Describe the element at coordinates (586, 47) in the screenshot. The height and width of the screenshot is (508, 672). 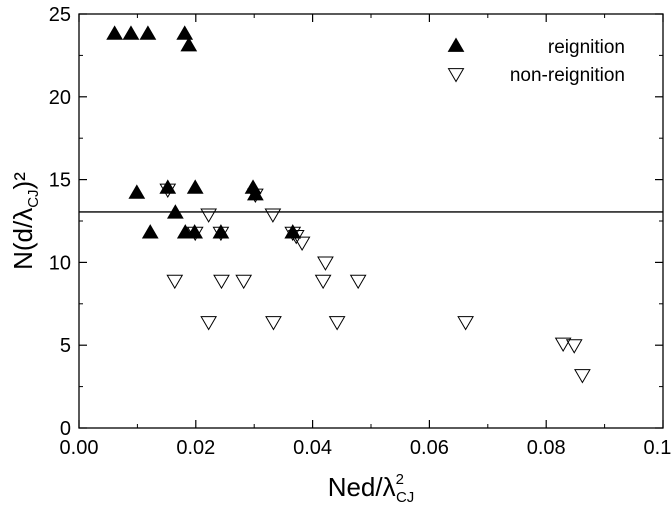
I see `legend-label: reignition` at that location.